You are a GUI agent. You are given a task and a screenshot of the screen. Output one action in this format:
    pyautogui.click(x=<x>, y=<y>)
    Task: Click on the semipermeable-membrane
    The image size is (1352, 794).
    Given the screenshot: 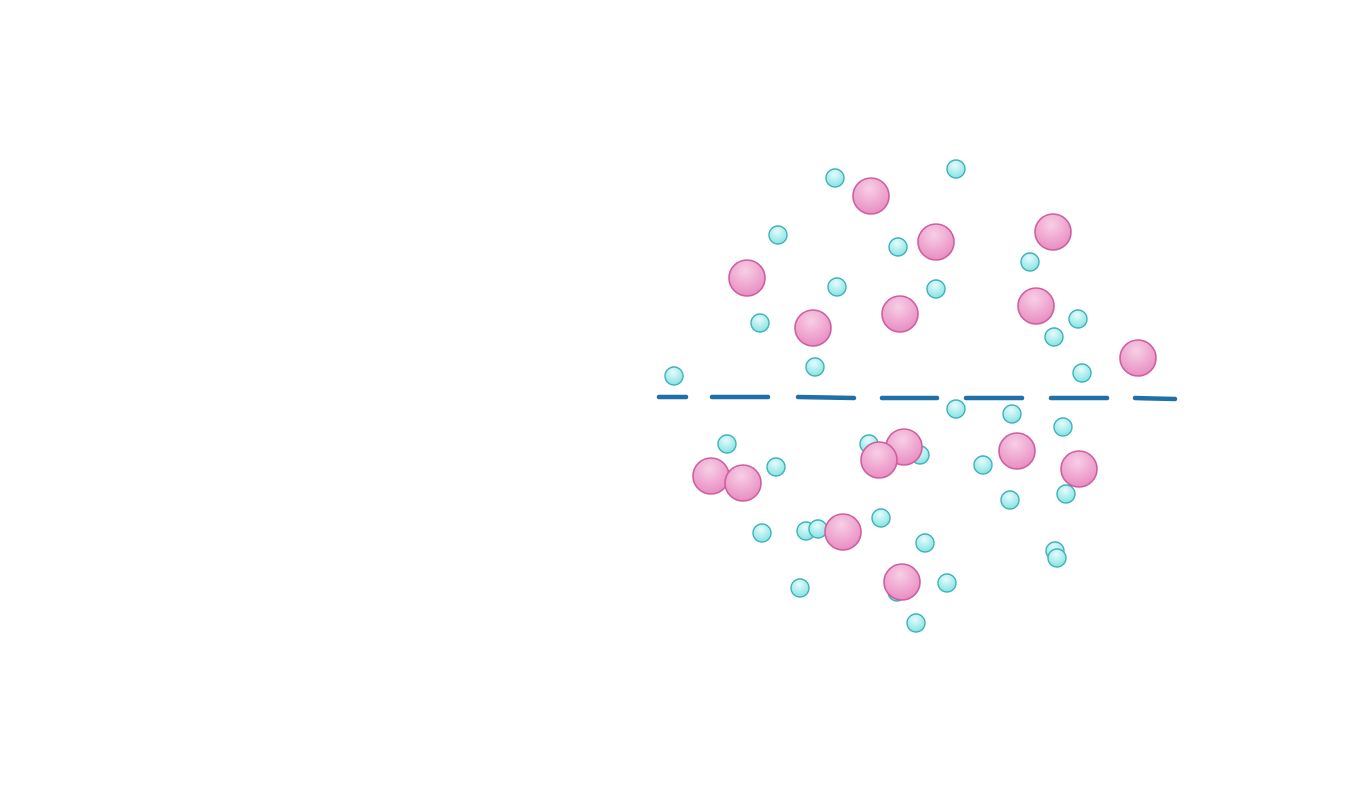 What is the action you would take?
    pyautogui.click(x=917, y=398)
    